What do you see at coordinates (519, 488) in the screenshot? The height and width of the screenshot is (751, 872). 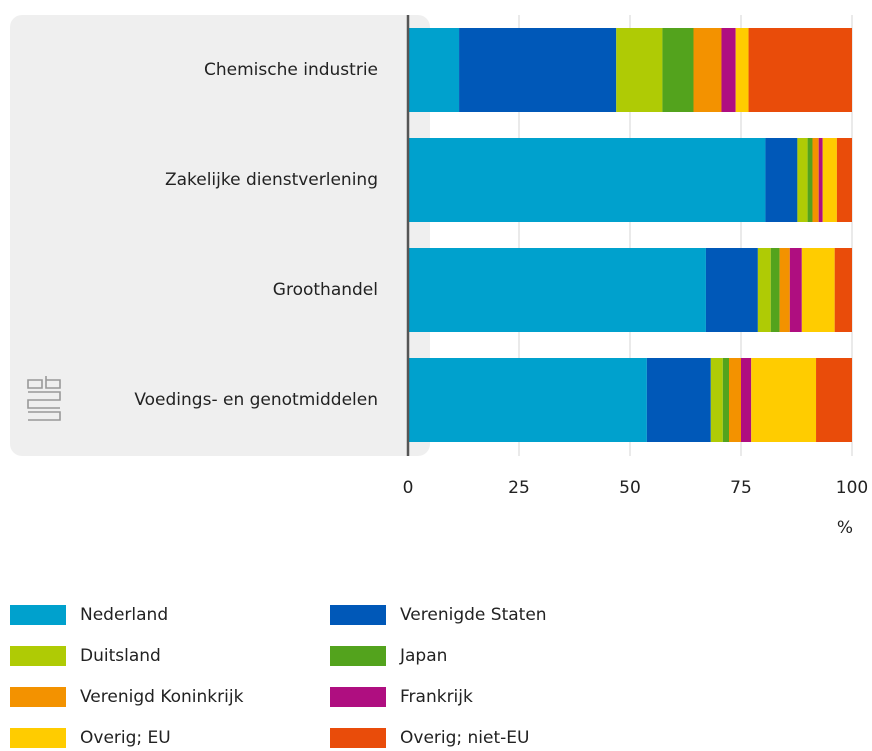 I see `x-tick-label: 25` at bounding box center [519, 488].